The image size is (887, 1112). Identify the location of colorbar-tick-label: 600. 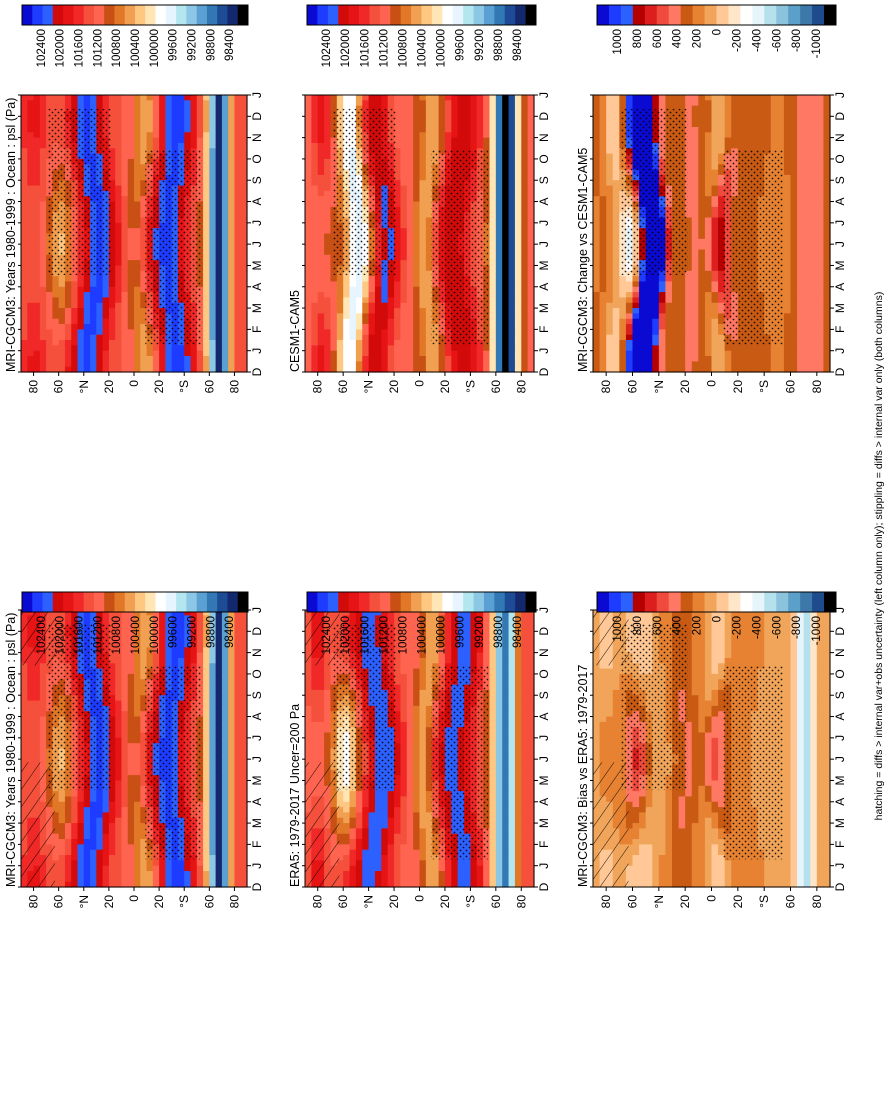
(658, 625).